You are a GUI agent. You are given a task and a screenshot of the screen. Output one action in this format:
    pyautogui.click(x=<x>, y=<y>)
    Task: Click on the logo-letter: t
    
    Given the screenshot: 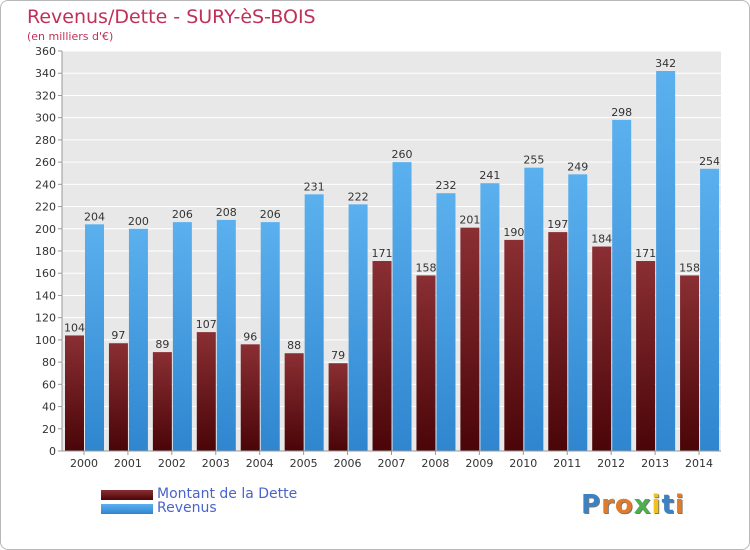 What is the action you would take?
    pyautogui.click(x=668, y=505)
    